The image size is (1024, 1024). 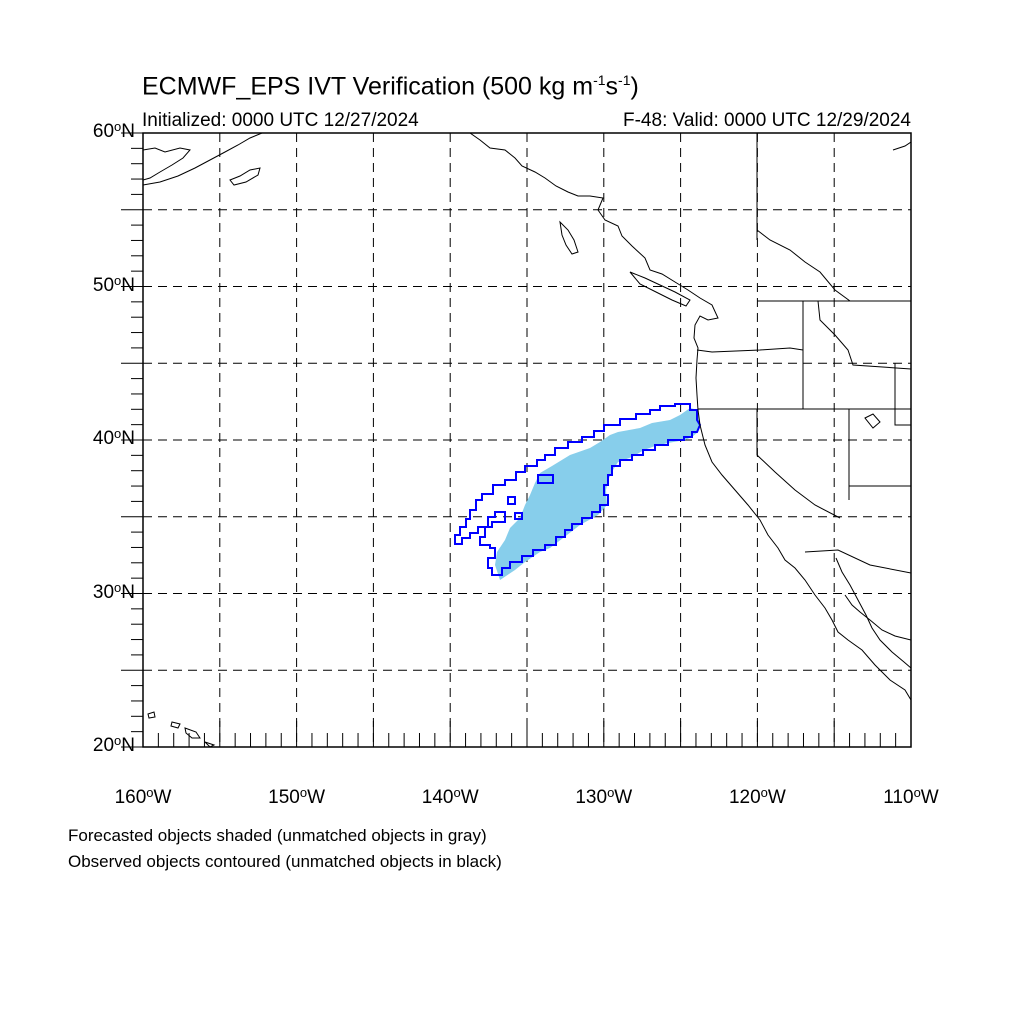 I want to click on latitude-label: 30oN, so click(x=113, y=591).